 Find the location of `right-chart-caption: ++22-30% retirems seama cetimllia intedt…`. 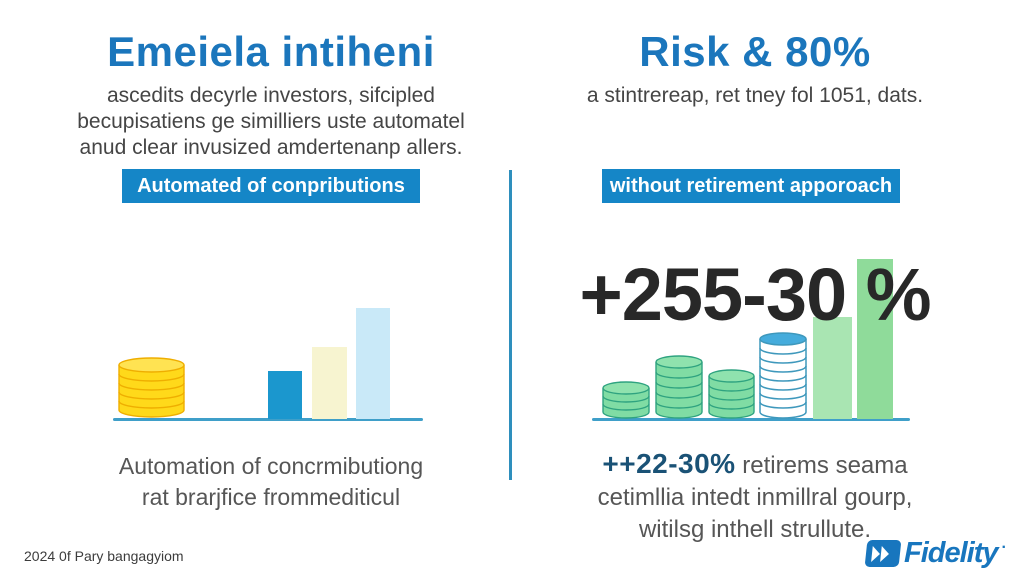

right-chart-caption: ++22-30% retirems seama cetimllia intedt… is located at coordinates (755, 497).